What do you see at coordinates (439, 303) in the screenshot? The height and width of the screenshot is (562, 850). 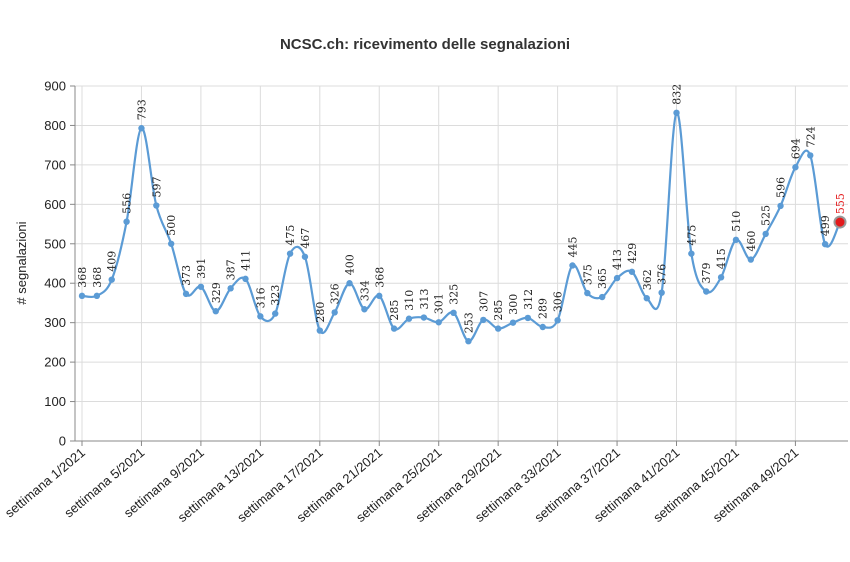 I see `data-label: 301` at bounding box center [439, 303].